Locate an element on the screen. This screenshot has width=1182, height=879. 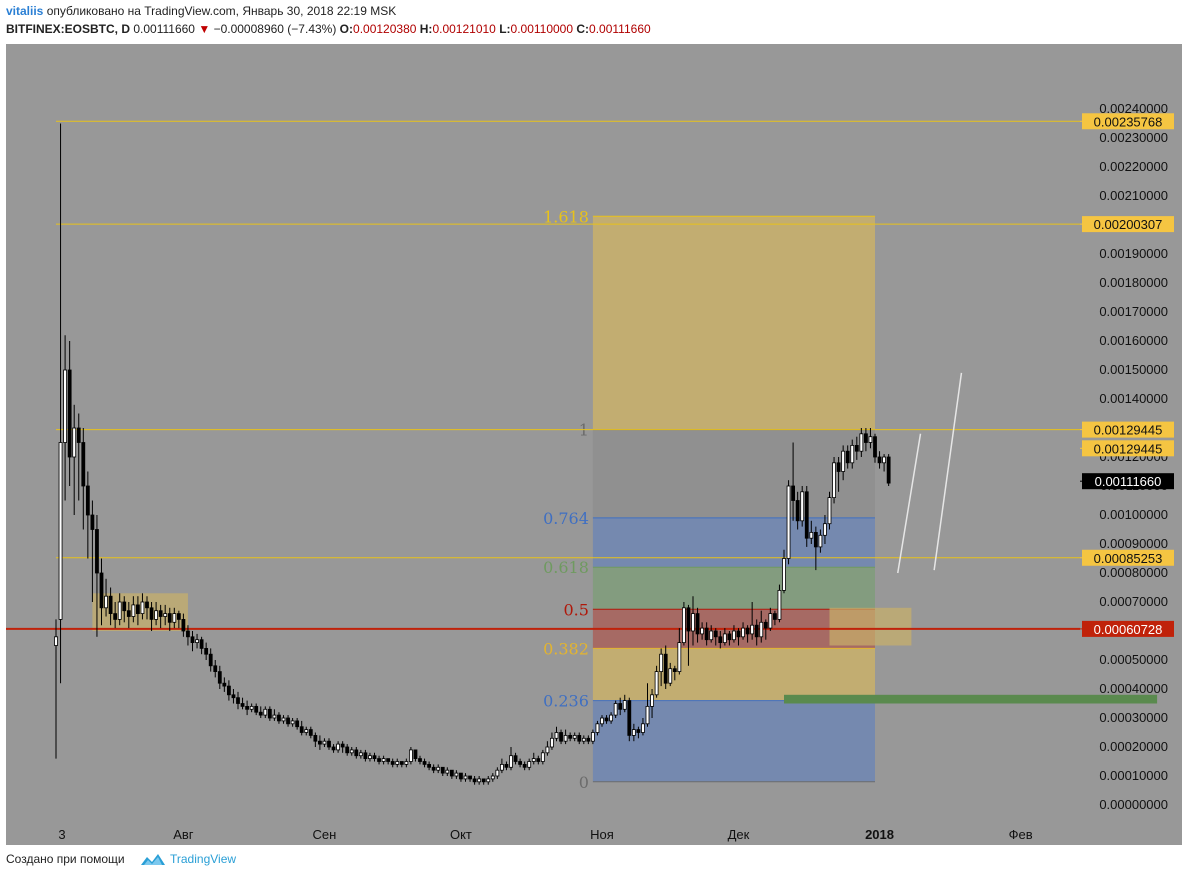
price-tick-label: 0.00050000 is located at coordinates (1133, 659).